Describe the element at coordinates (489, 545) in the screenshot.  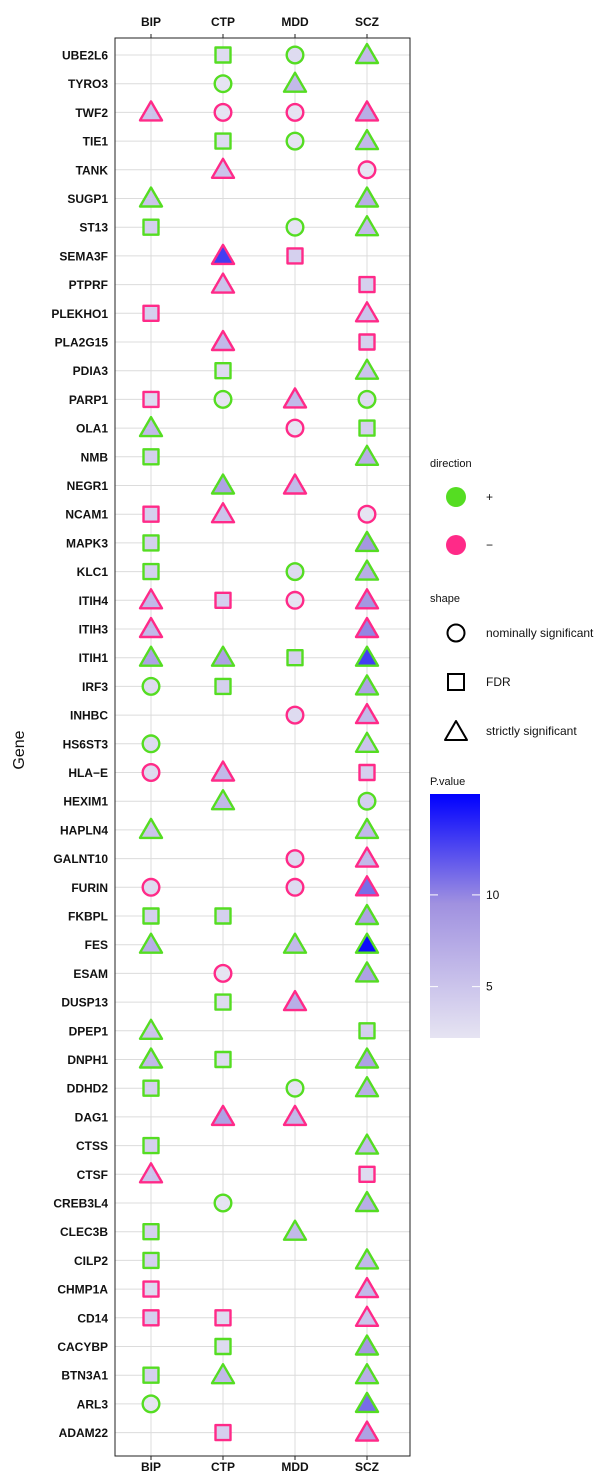
I see `legend-minus-label: −` at that location.